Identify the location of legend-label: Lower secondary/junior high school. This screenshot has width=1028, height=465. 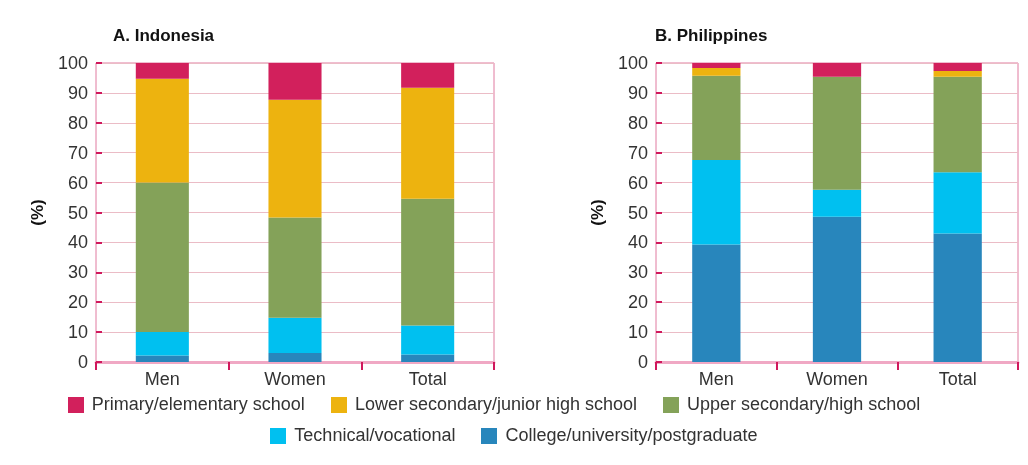
(495, 404).